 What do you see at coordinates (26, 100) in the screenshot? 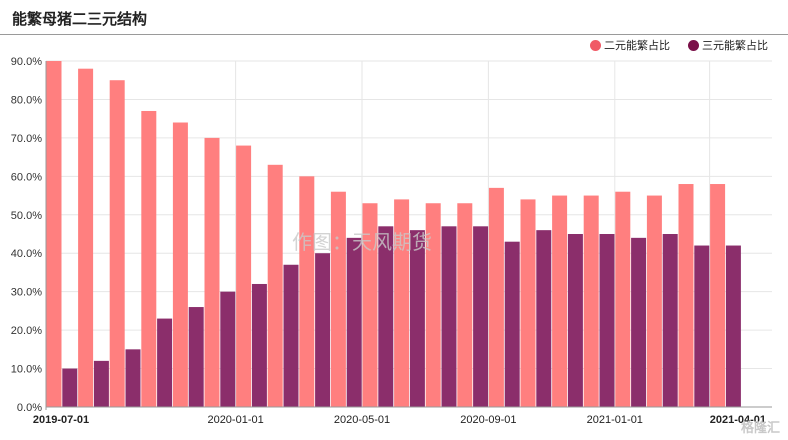
I see `y-tick-label: 80.0%` at bounding box center [26, 100].